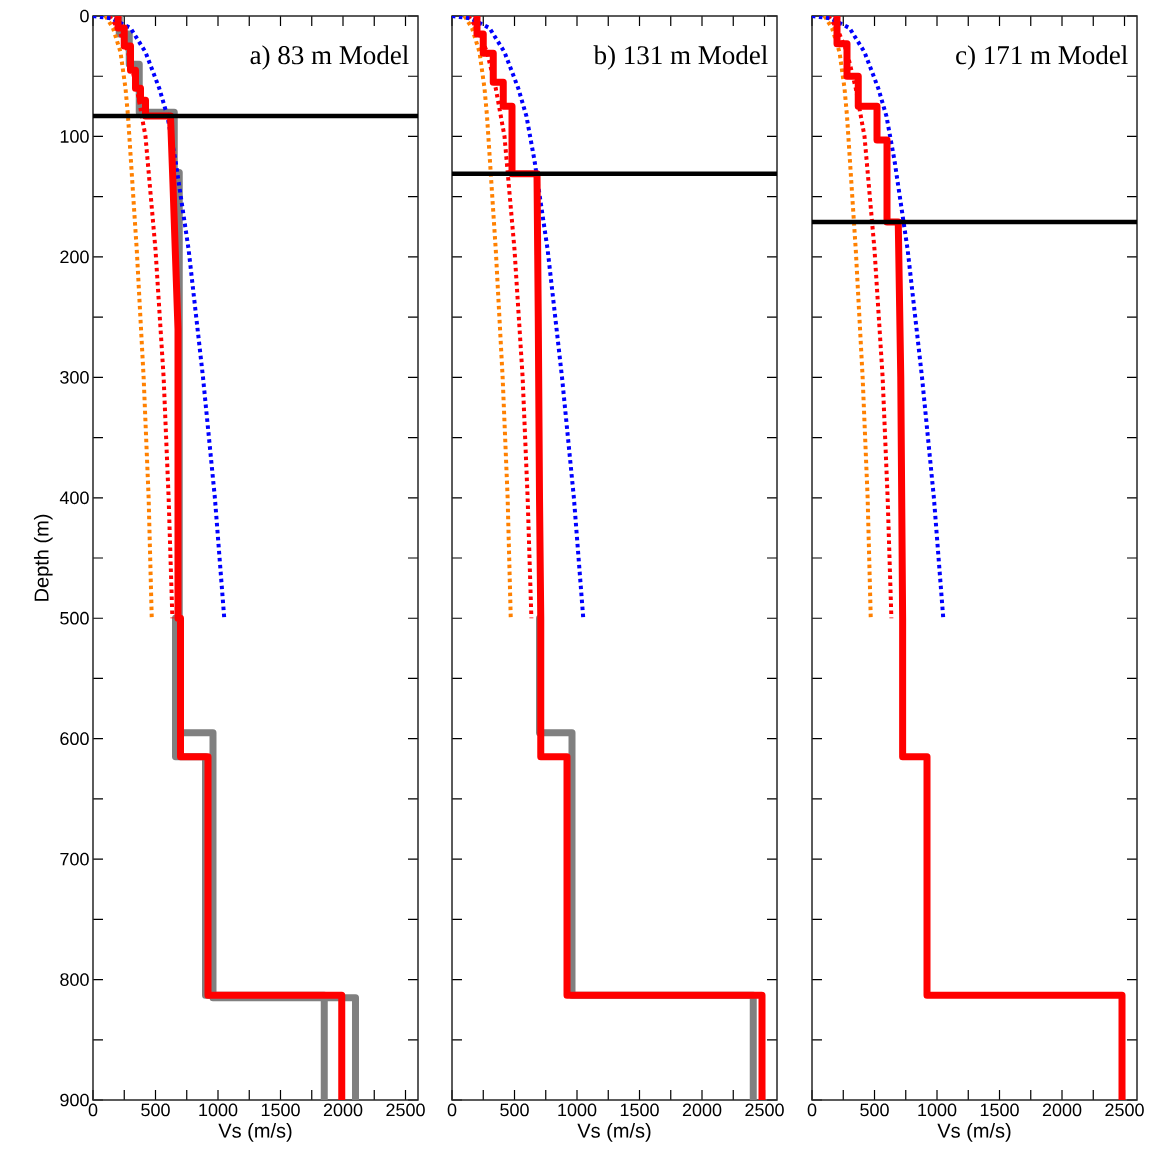  What do you see at coordinates (74, 739) in the screenshot?
I see `y-tick-label: 600` at bounding box center [74, 739].